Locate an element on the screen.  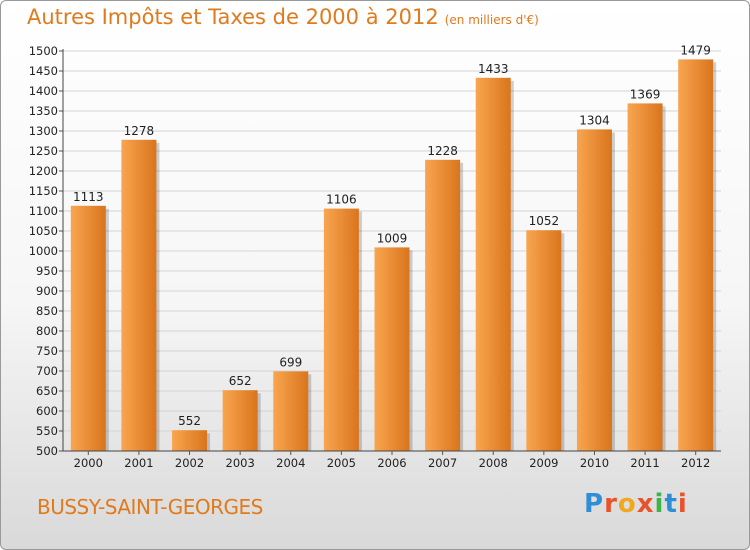
y-tick-label: 1050 is located at coordinates (43, 231).